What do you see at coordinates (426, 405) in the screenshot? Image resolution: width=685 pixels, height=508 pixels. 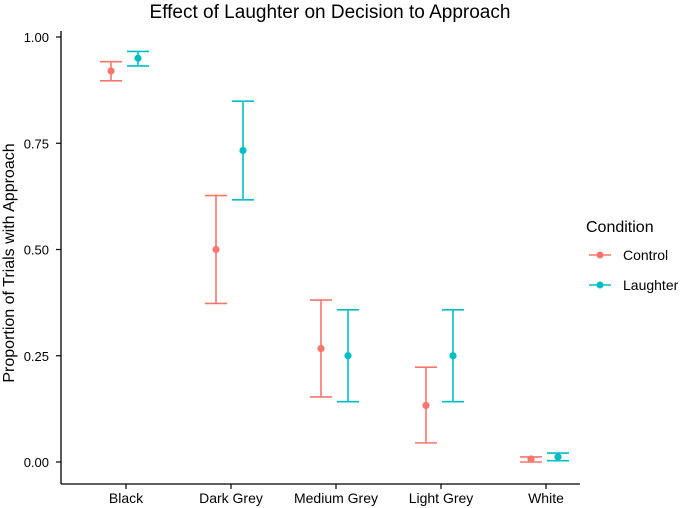 I see `point-control-light-grey` at bounding box center [426, 405].